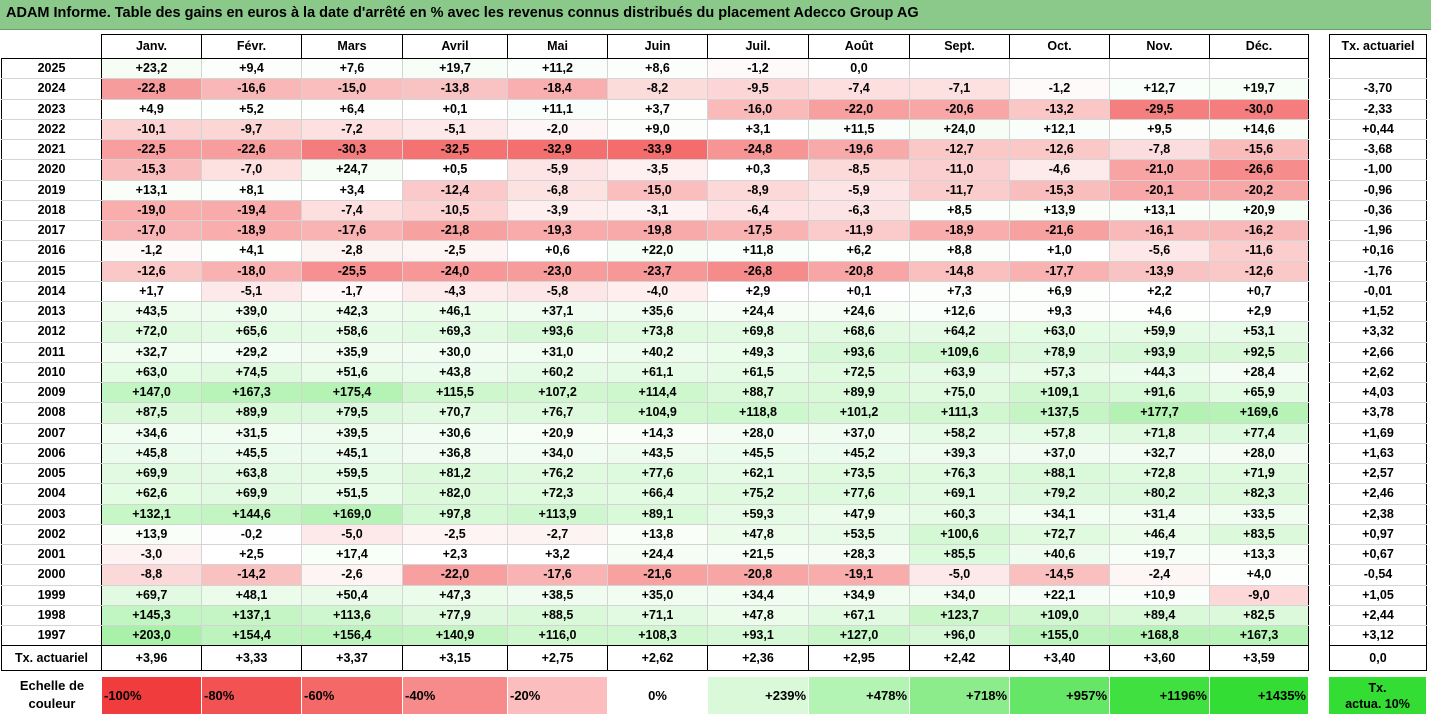 Image resolution: width=1431 pixels, height=718 pixels. Describe the element at coordinates (1059, 473) in the screenshot. I see `gain-cell: +88,1` at that location.